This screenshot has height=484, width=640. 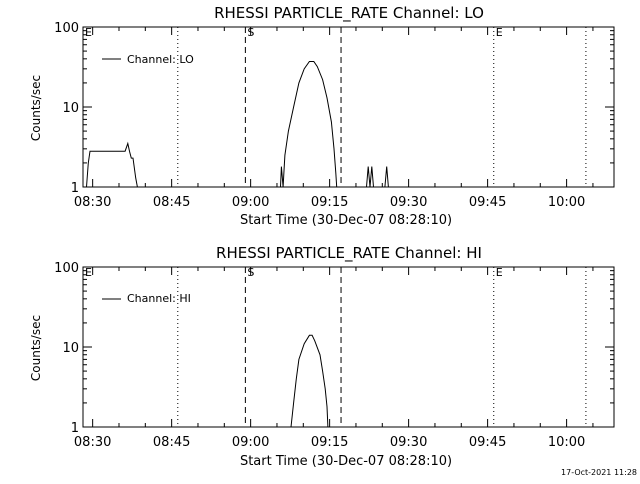 I want to click on legend-label: Channel: LO, so click(x=160, y=59).